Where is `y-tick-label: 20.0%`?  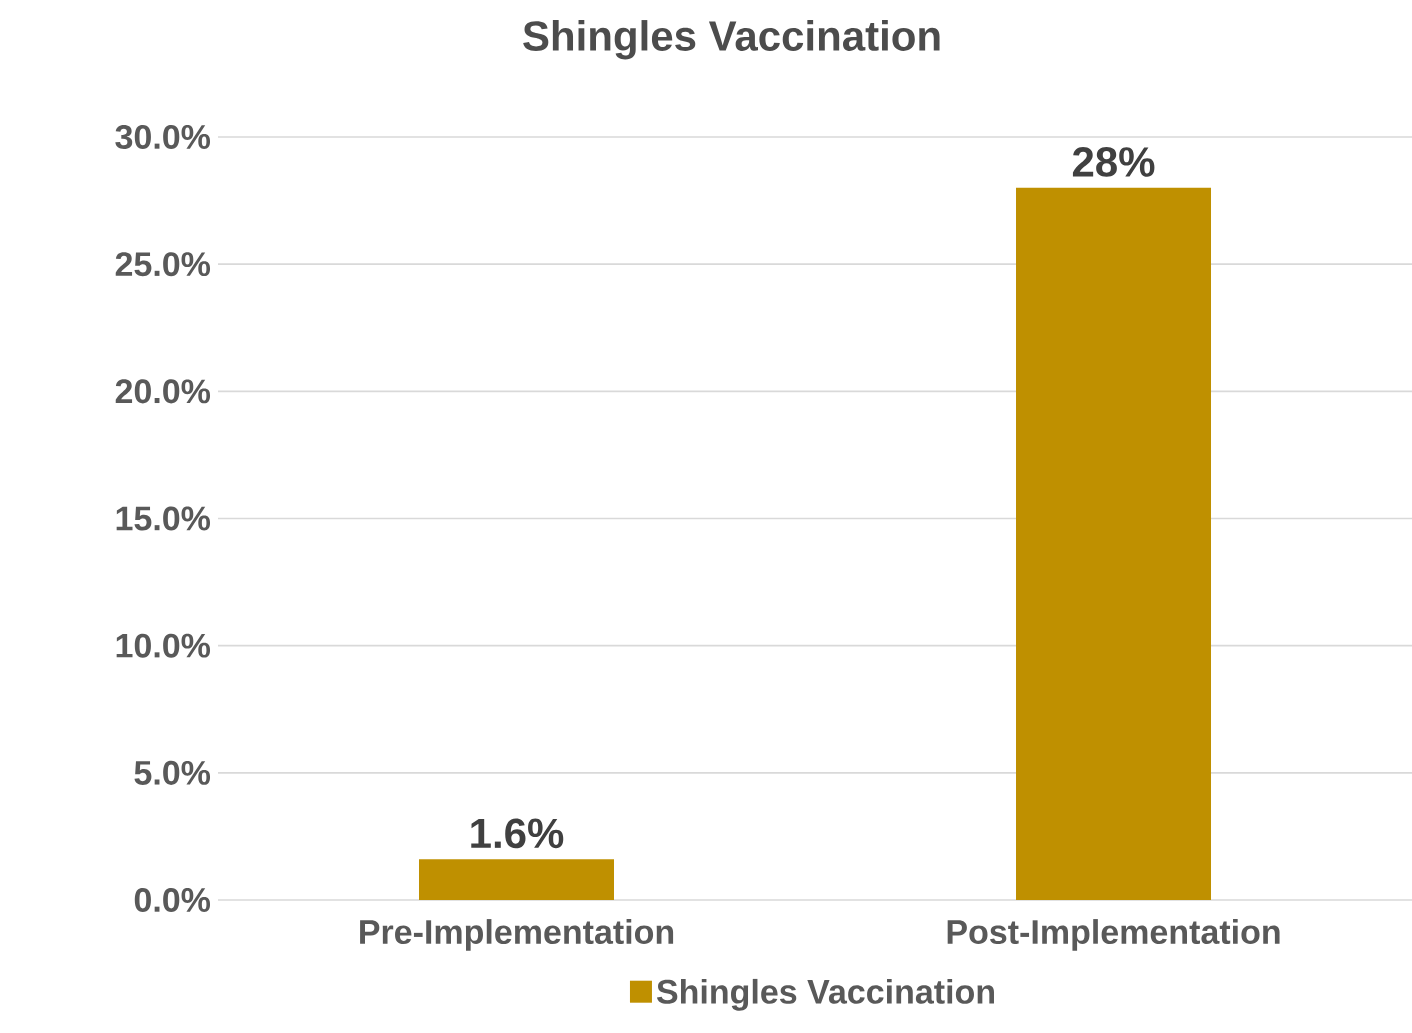 y-tick-label: 20.0% is located at coordinates (163, 391).